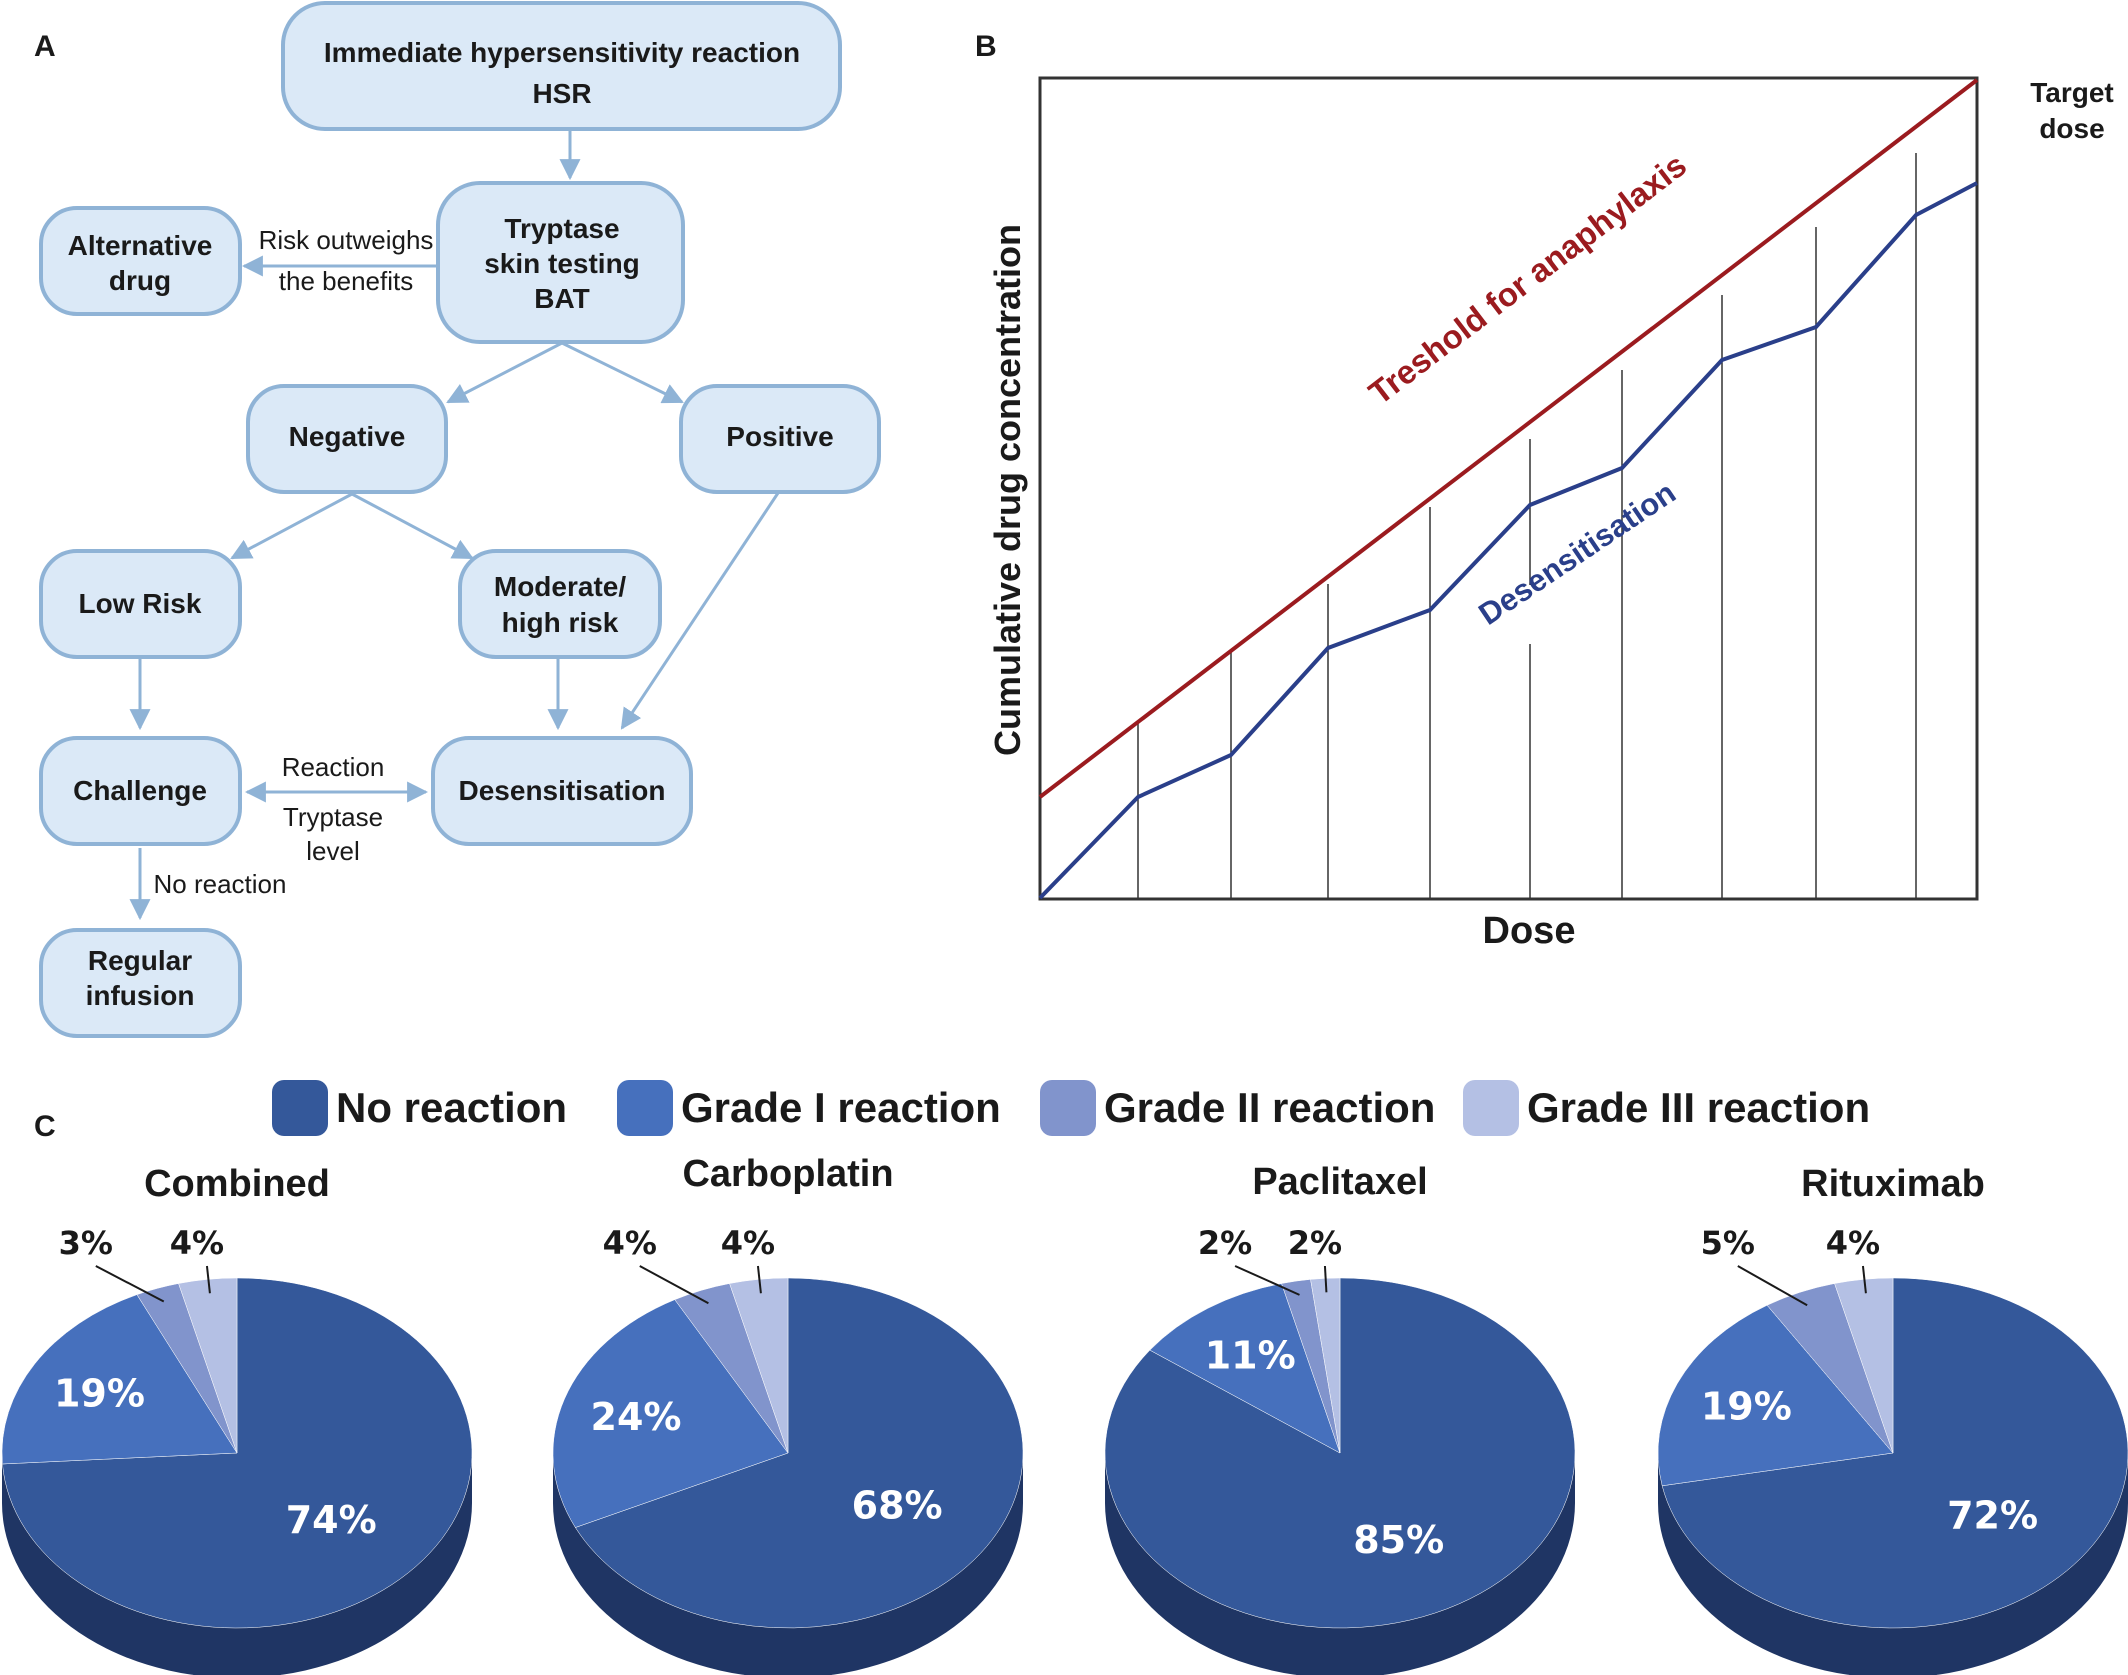  What do you see at coordinates (561, 93) in the screenshot?
I see `node-hsr-line2: HSR` at bounding box center [561, 93].